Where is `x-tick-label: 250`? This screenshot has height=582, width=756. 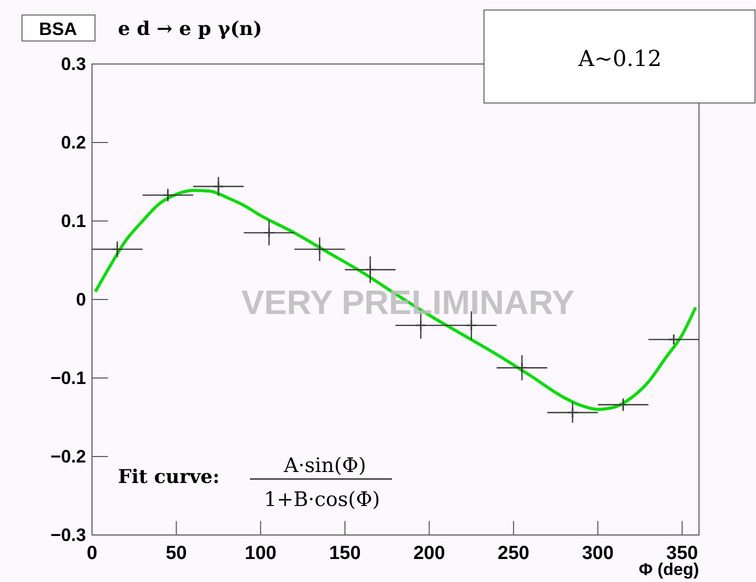 x-tick-label: 250 is located at coordinates (514, 553).